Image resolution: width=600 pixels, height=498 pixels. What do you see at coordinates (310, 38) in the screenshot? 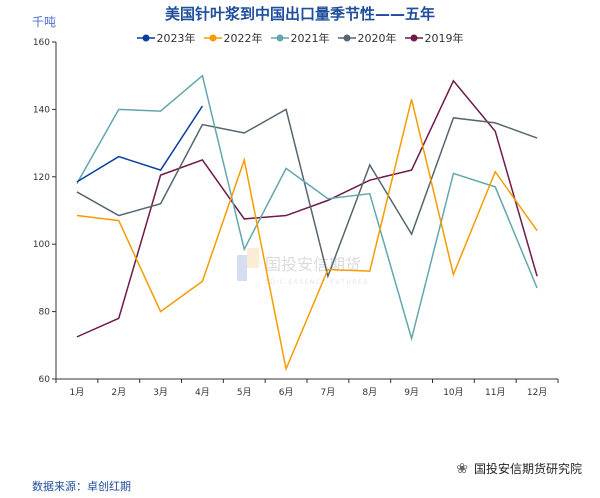
I see `legend-label: 2021年` at bounding box center [310, 38].